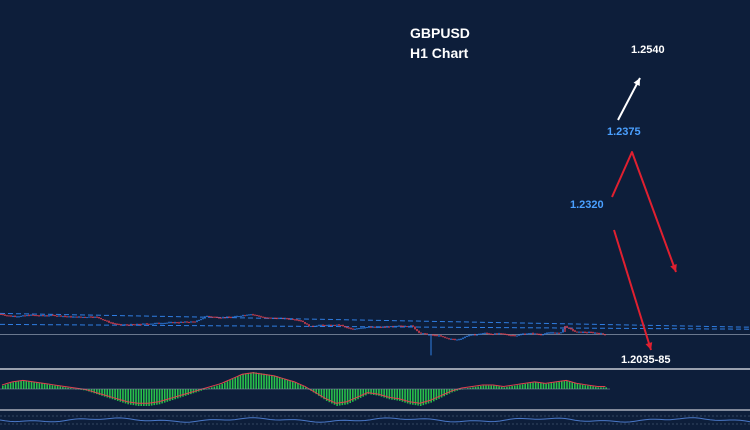  I want to click on trendline-upper, so click(375, 320).